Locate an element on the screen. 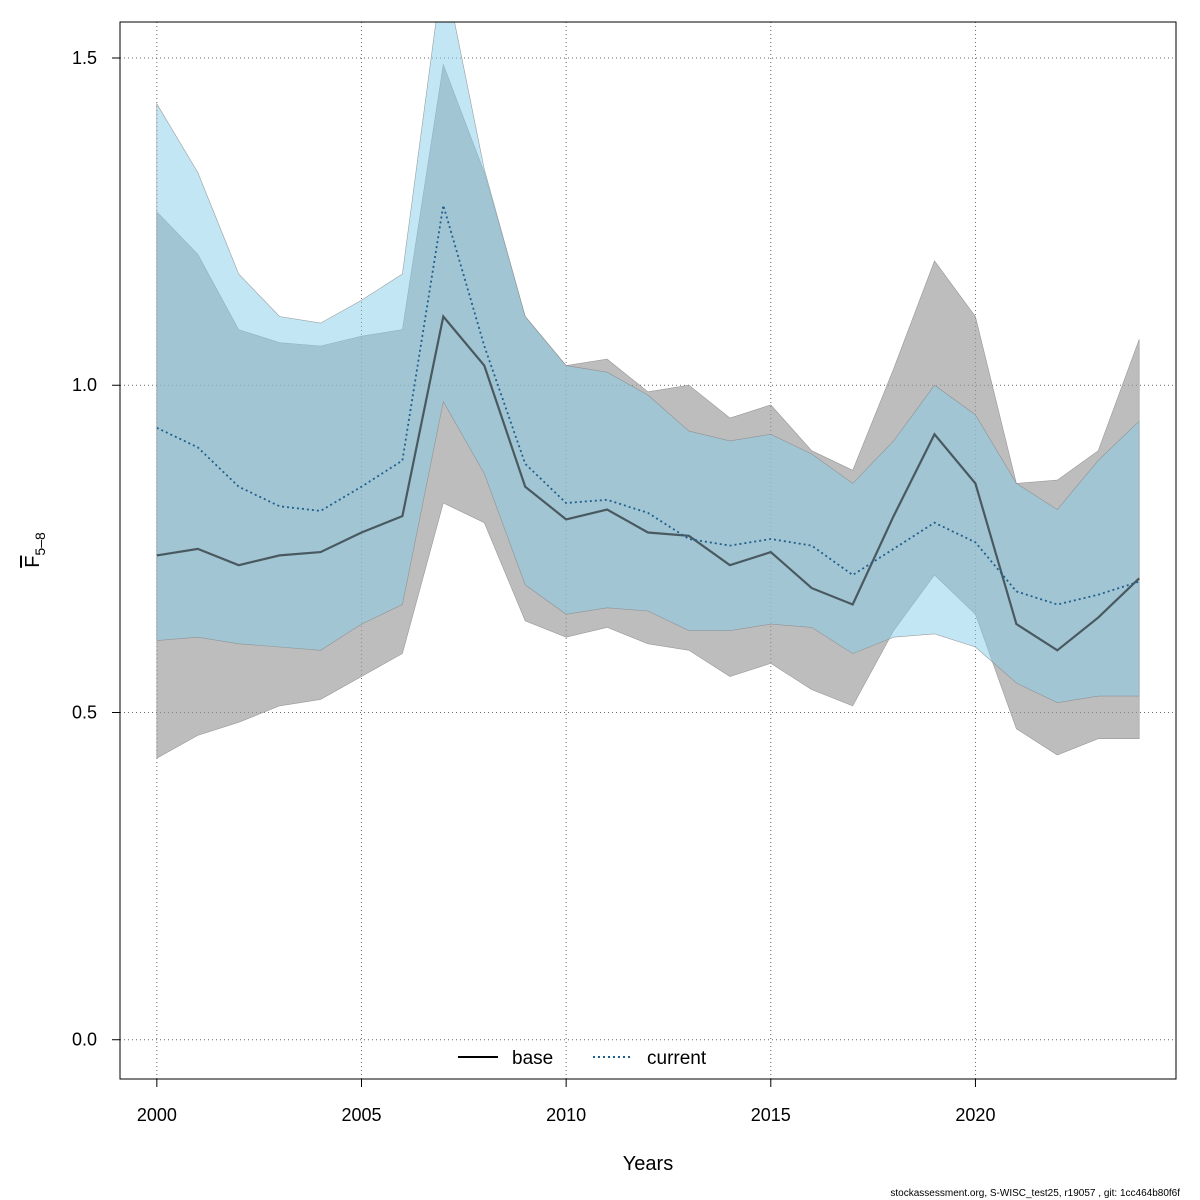 Image resolution: width=1200 pixels, height=1200 pixels. x-tick-label-2000: 2000 is located at coordinates (157, 1115).